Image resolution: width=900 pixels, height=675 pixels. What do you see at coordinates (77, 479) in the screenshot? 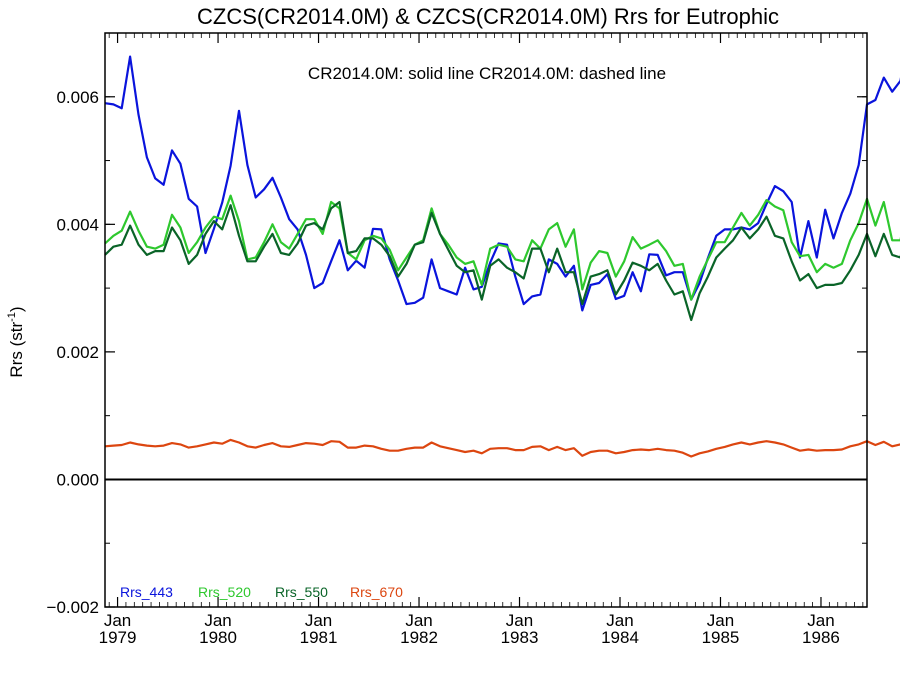
I see `y-tick-label: 0.000` at bounding box center [77, 479].